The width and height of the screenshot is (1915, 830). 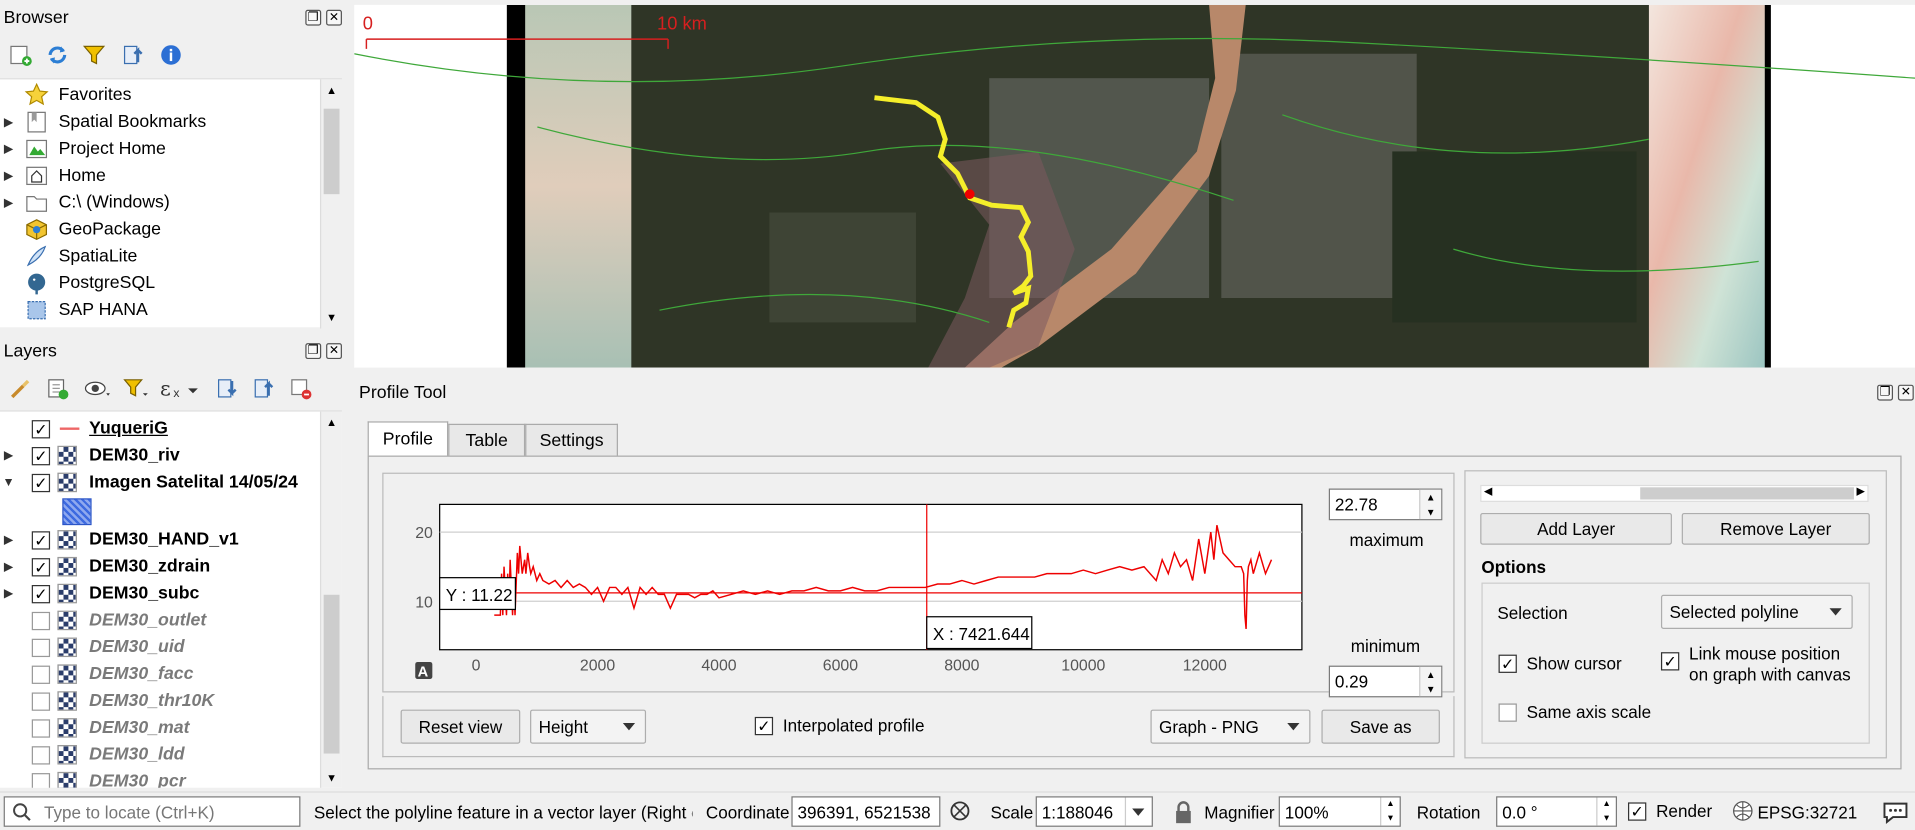 What do you see at coordinates (1775, 528) in the screenshot?
I see `remove-layer-button: Remove Layer` at bounding box center [1775, 528].